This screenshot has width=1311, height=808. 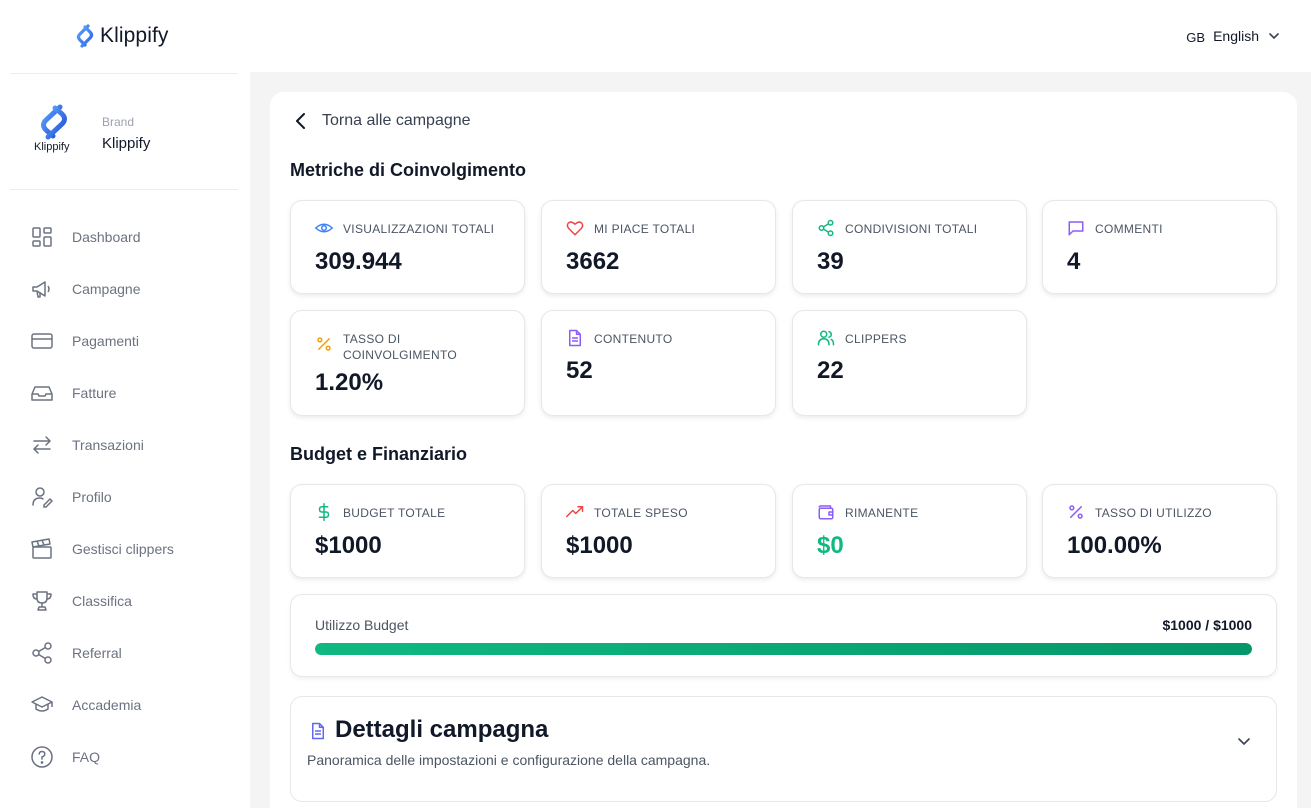 I want to click on sidebar-item-profilo: Profilo, so click(x=71, y=497).